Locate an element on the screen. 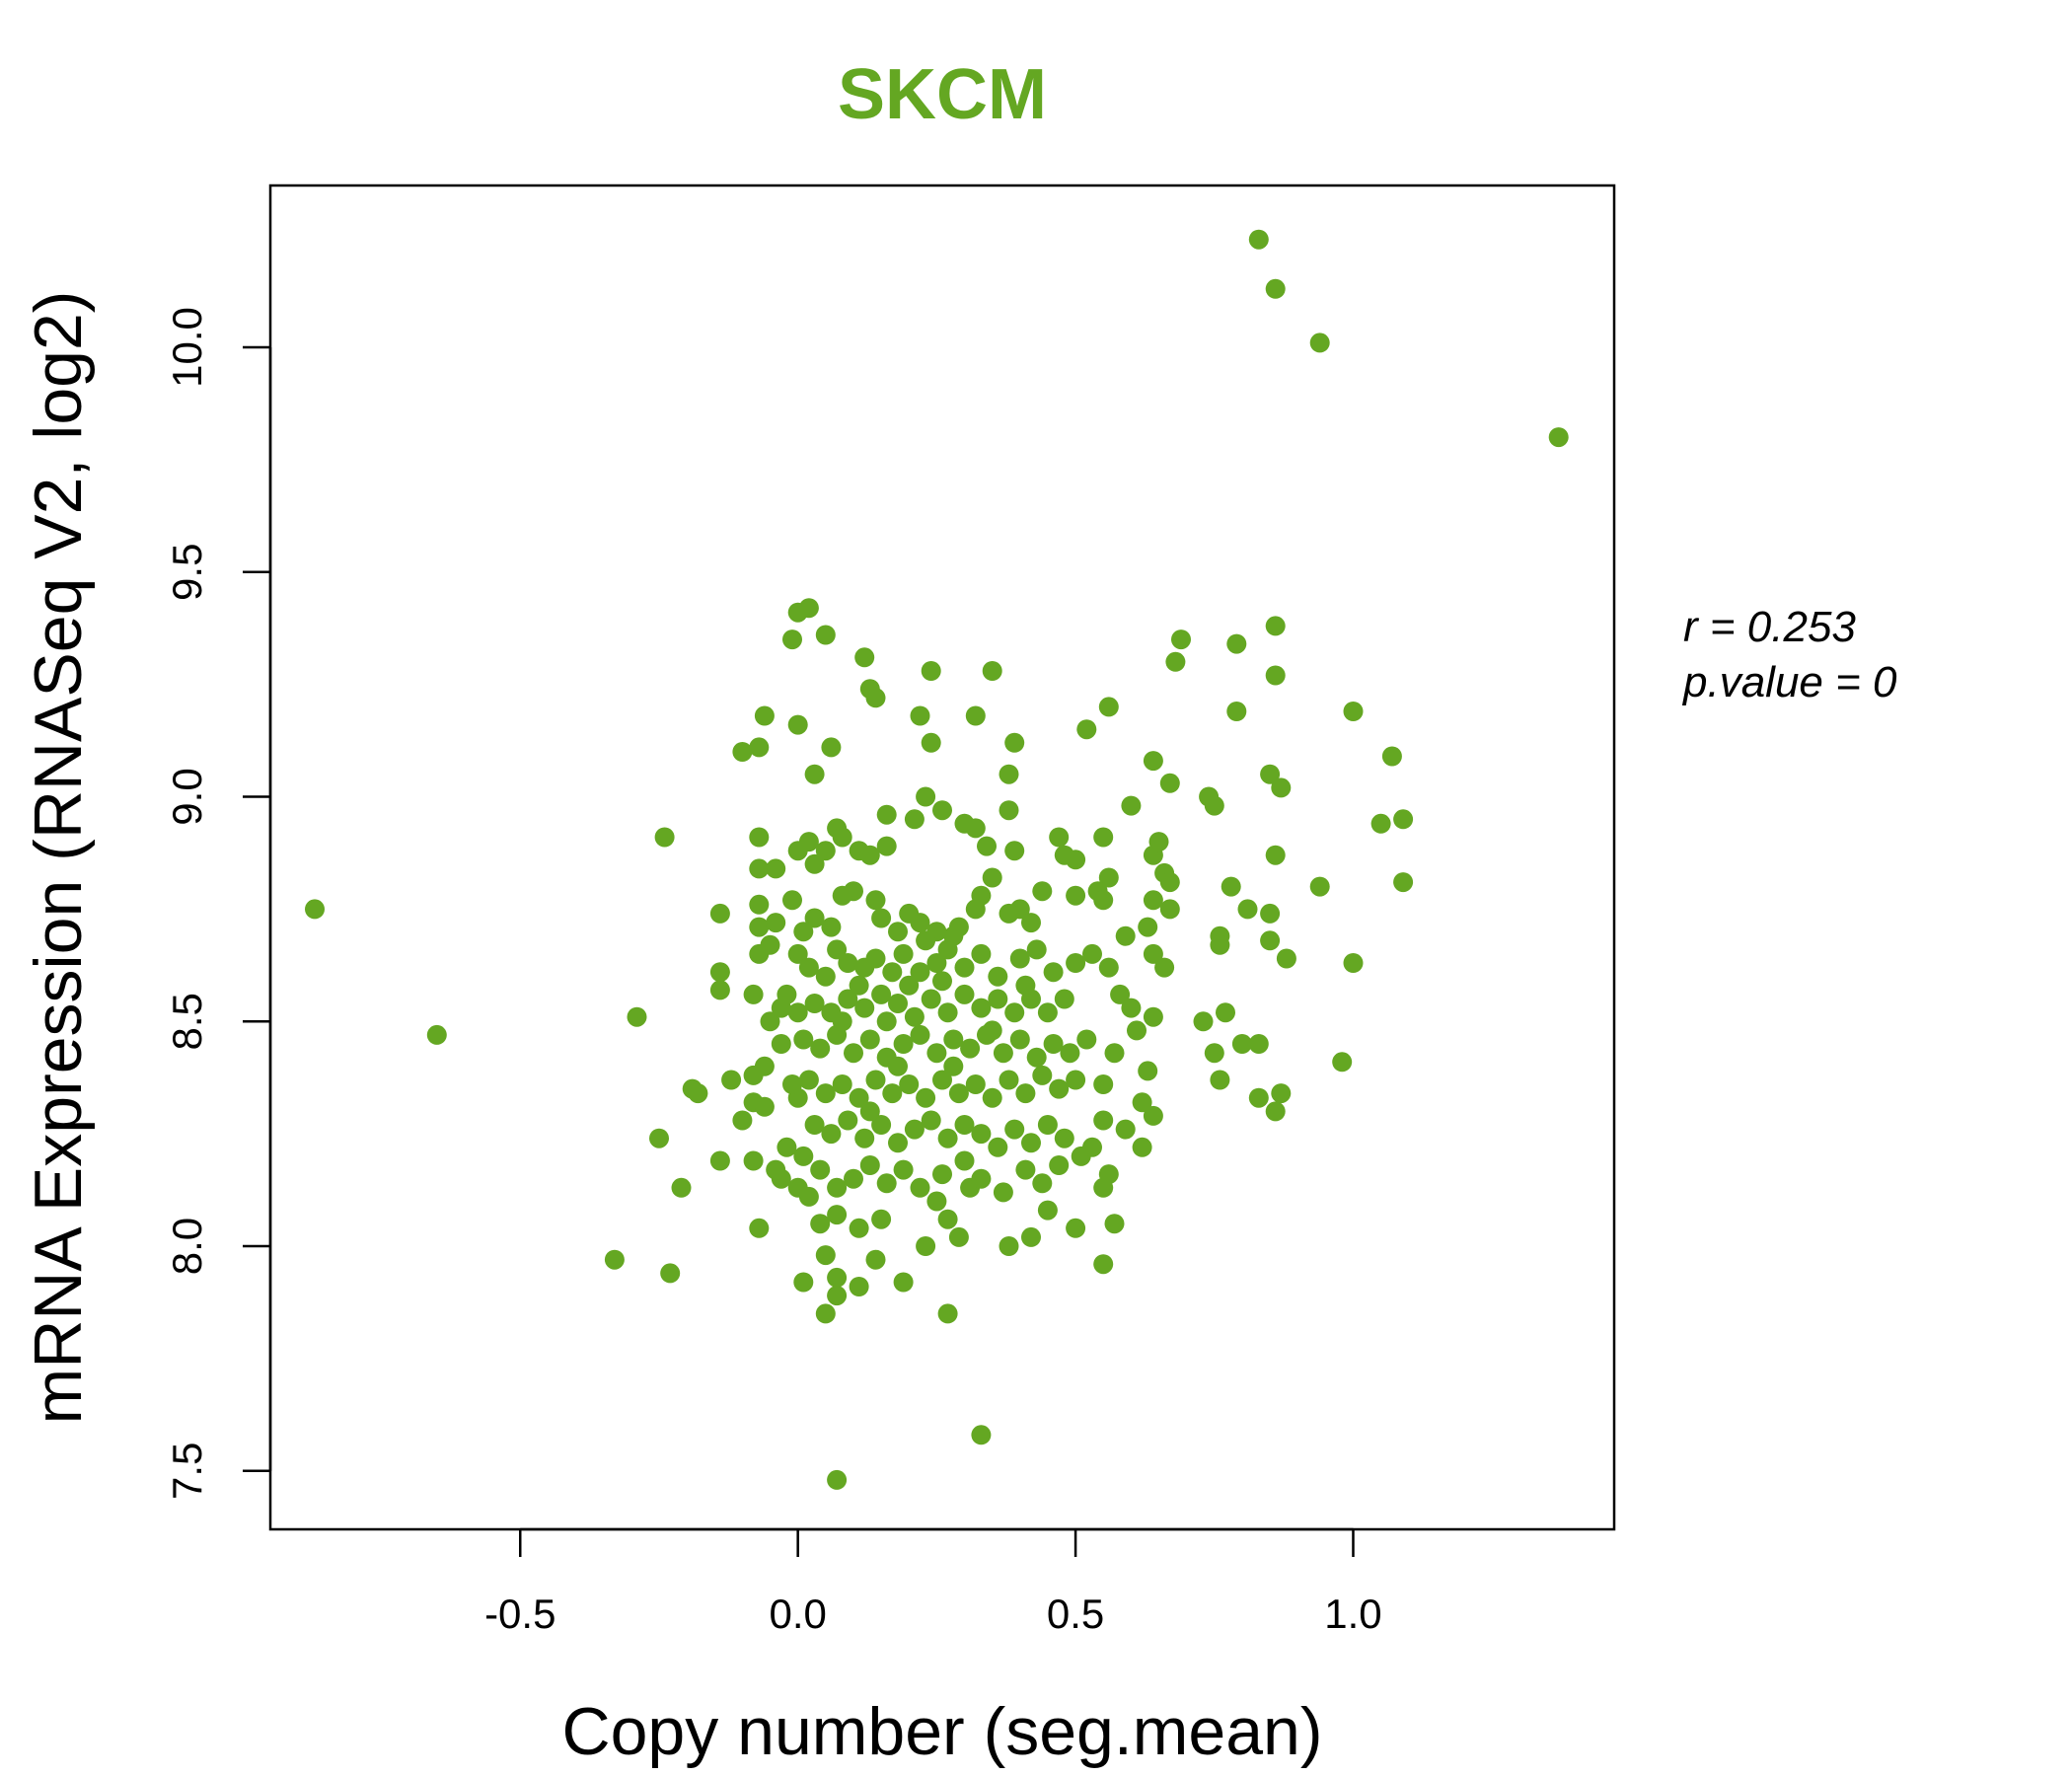 The width and height of the screenshot is (2072, 1776). x-axis: -0.5 0.0 0.5 1.0 is located at coordinates (933, 1582).